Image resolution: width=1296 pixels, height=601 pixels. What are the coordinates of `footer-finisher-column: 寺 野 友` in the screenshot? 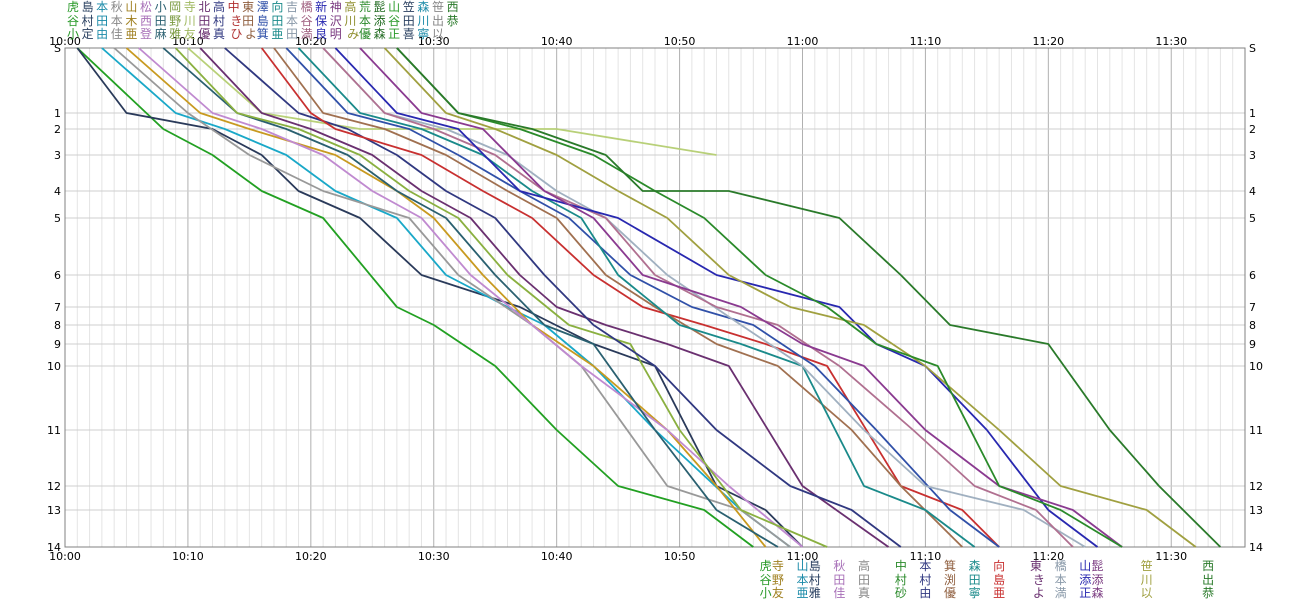 It's located at (777, 580).